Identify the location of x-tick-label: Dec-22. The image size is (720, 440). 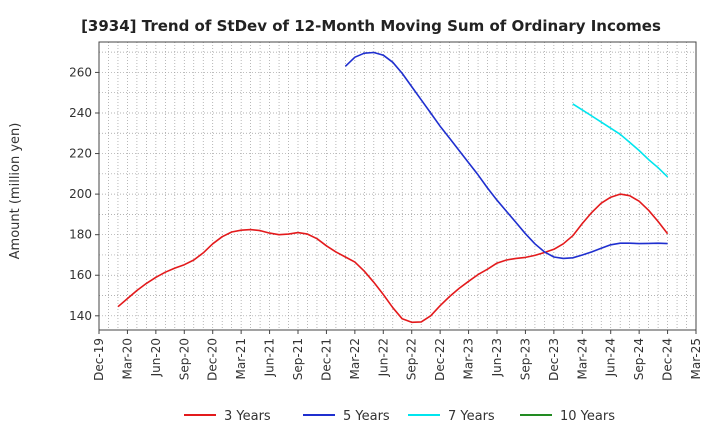
(440, 359).